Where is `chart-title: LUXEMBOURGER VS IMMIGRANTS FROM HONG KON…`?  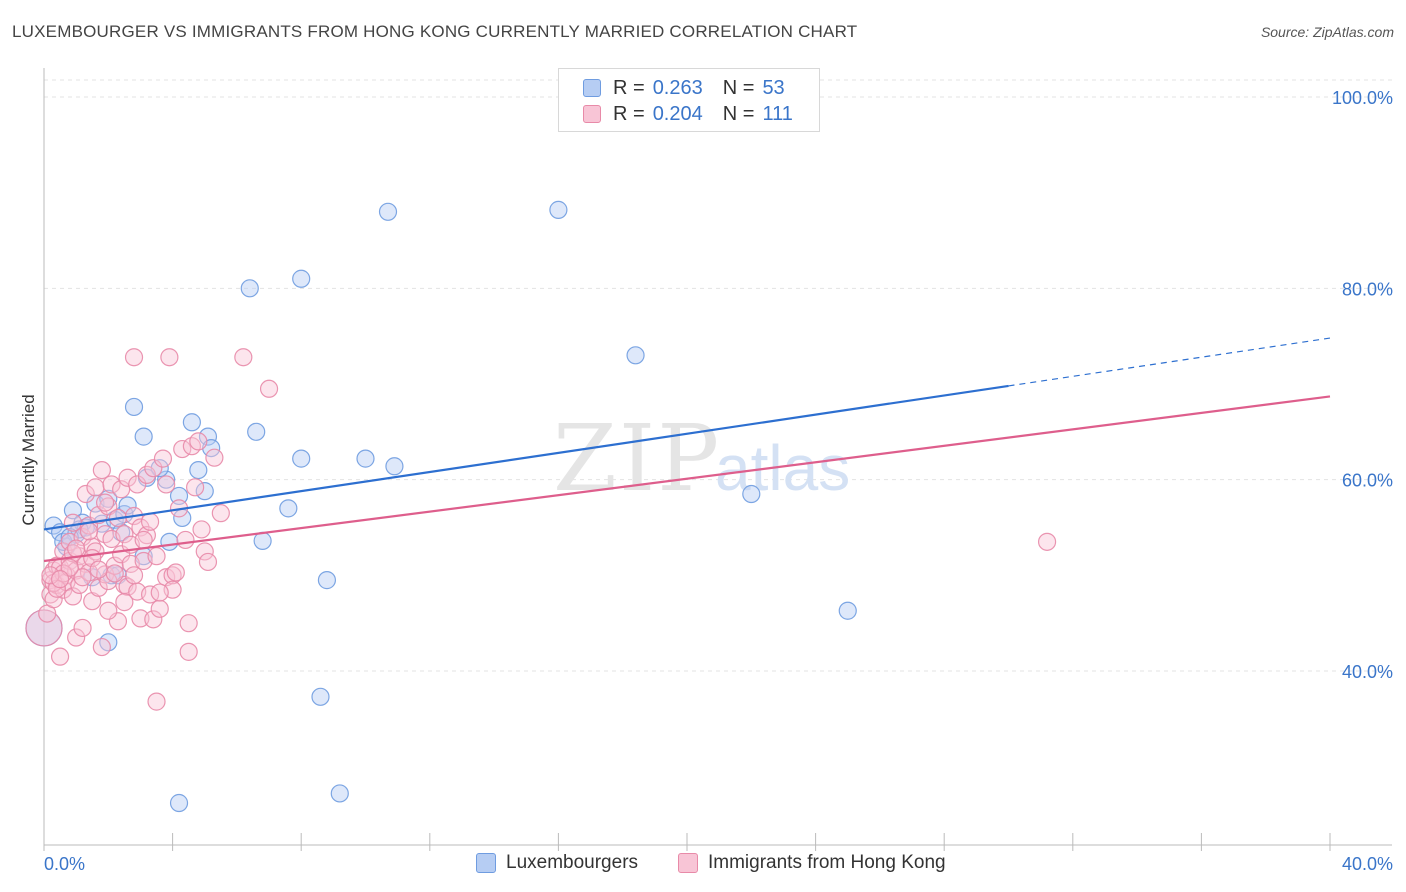
chart-title: LUXEMBOURGER VS IMMIGRANTS FROM HONG KON… is located at coordinates (435, 31).